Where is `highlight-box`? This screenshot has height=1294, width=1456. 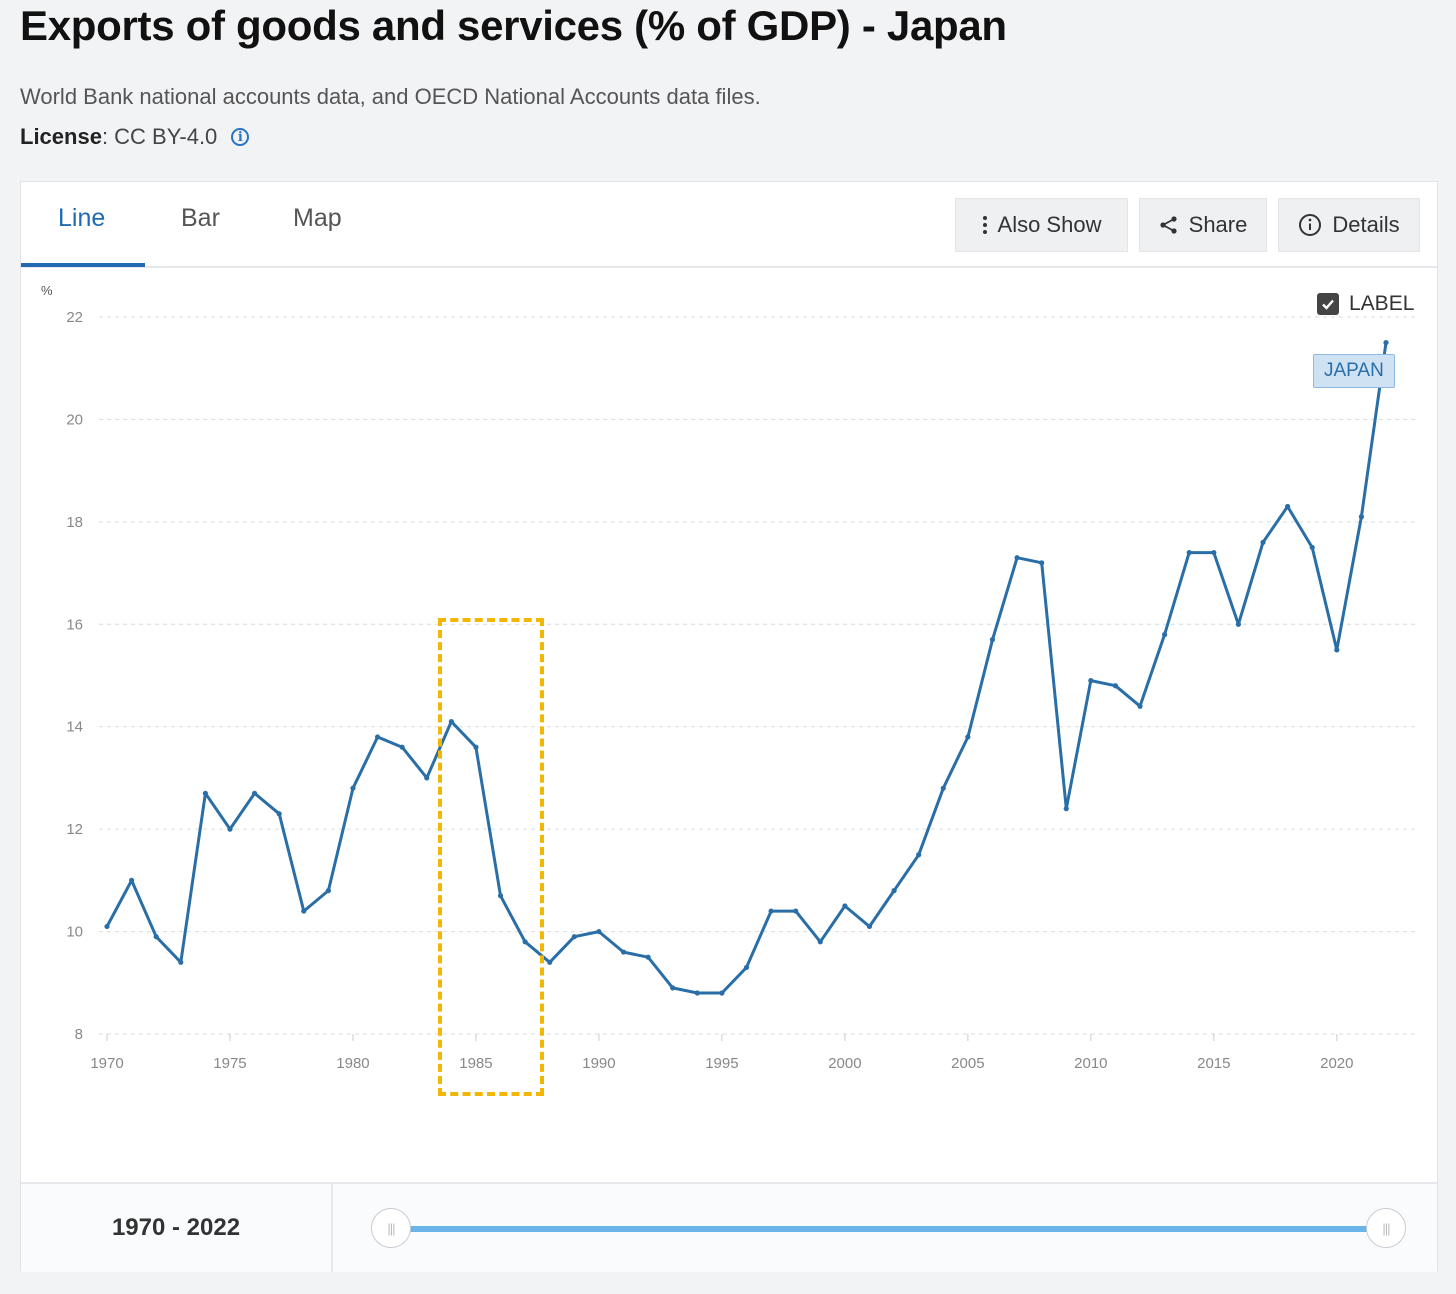 highlight-box is located at coordinates (491, 857).